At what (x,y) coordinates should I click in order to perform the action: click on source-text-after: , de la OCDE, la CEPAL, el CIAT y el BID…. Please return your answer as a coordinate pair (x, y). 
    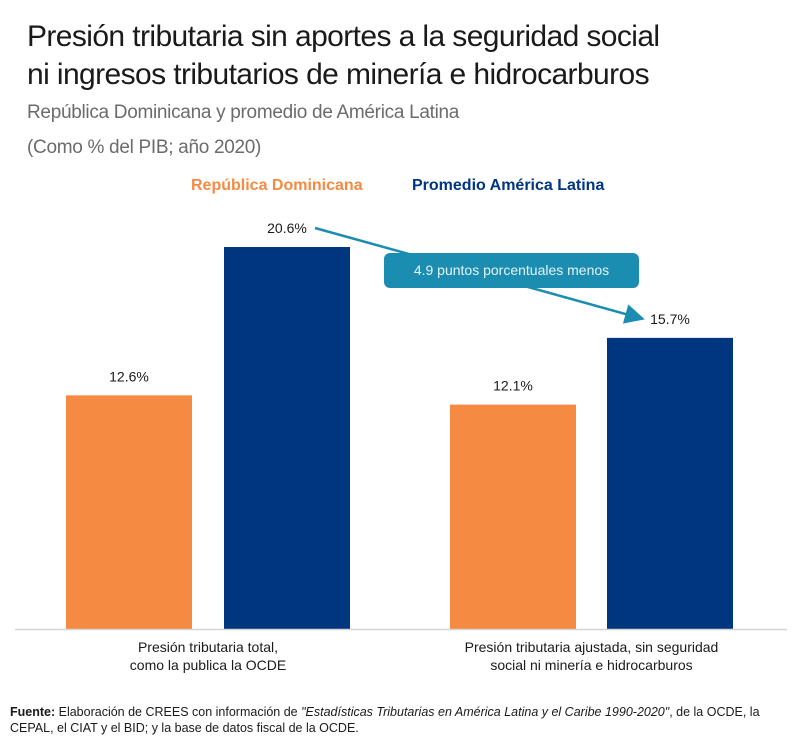
    Looking at the image, I should click on (385, 720).